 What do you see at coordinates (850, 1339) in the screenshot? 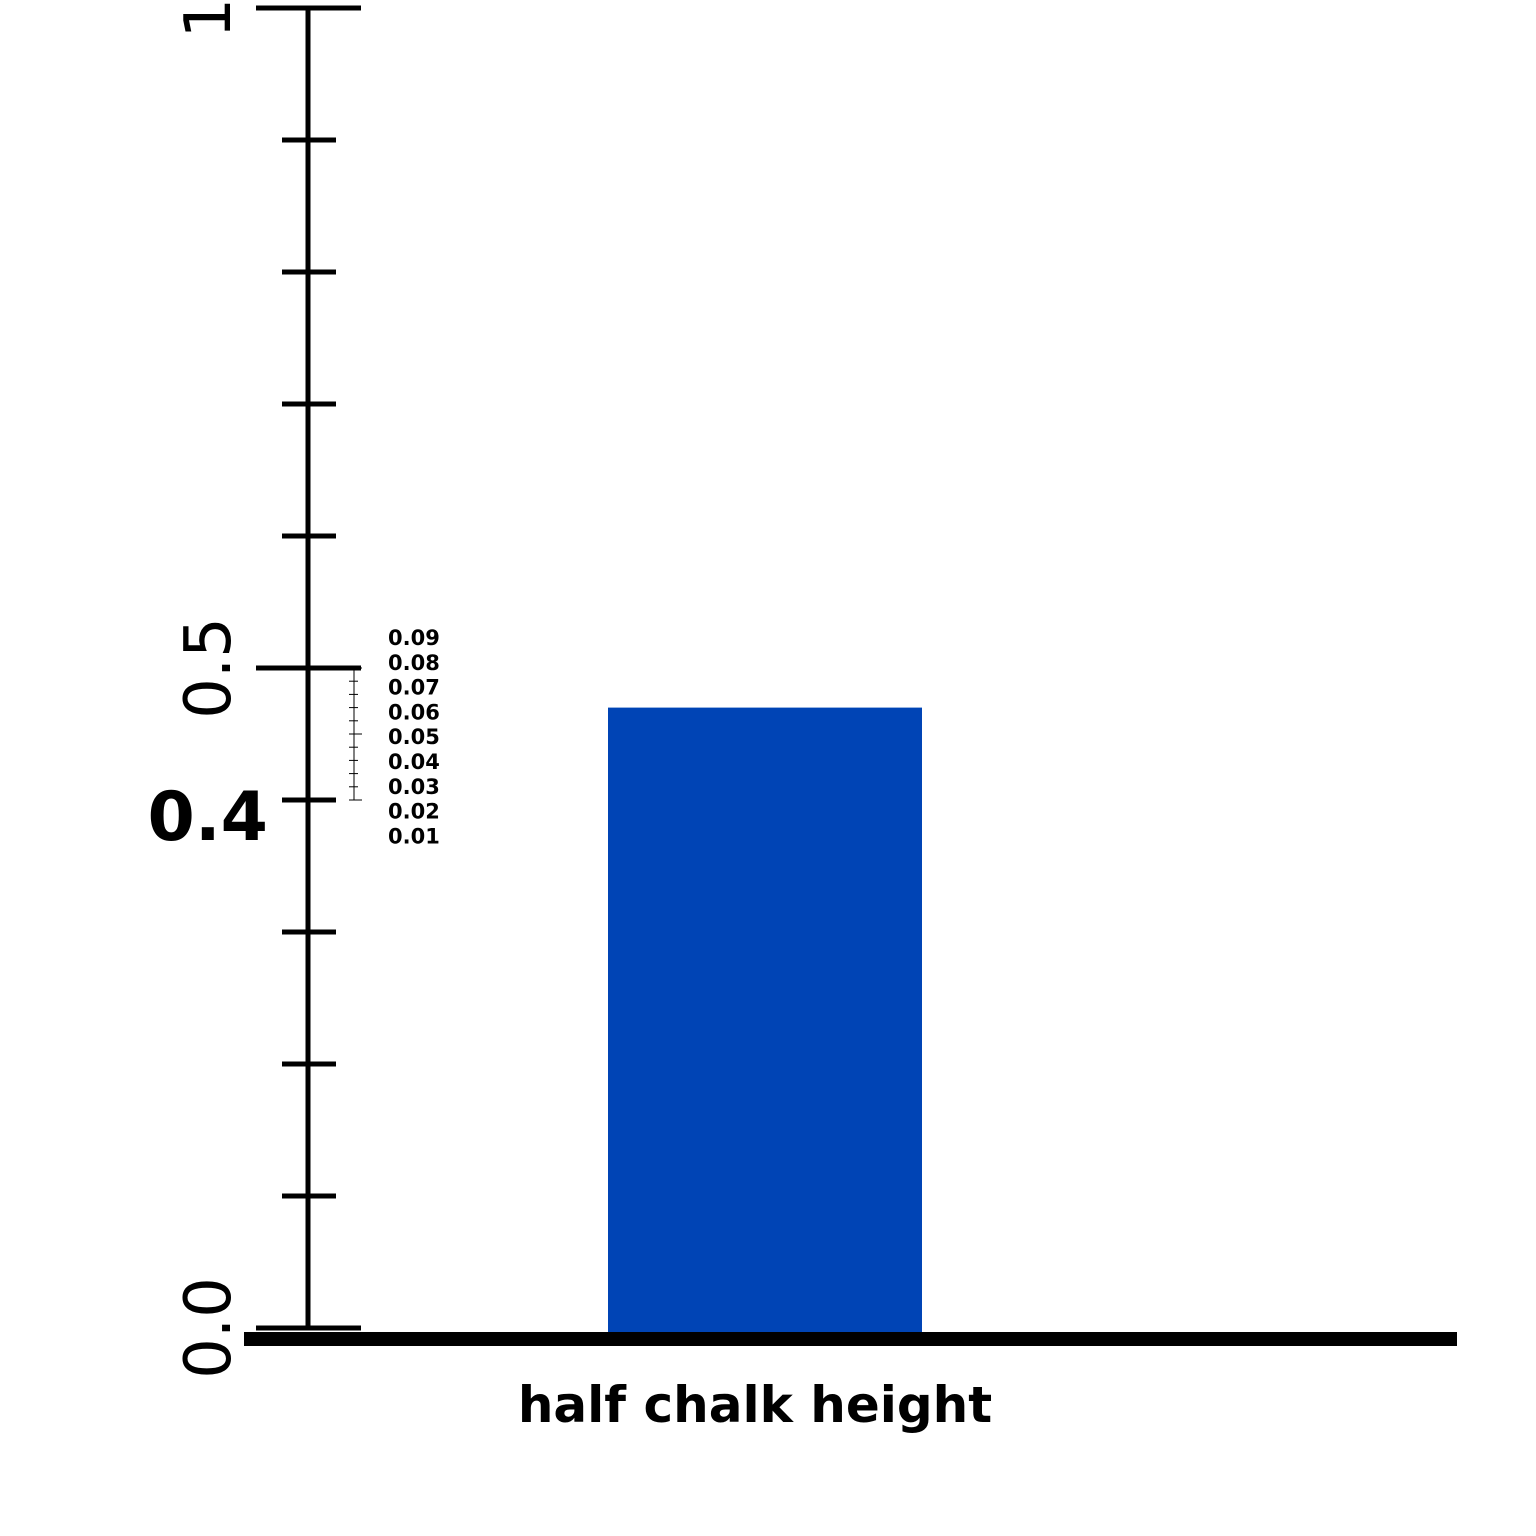
I see `x-axis-line` at bounding box center [850, 1339].